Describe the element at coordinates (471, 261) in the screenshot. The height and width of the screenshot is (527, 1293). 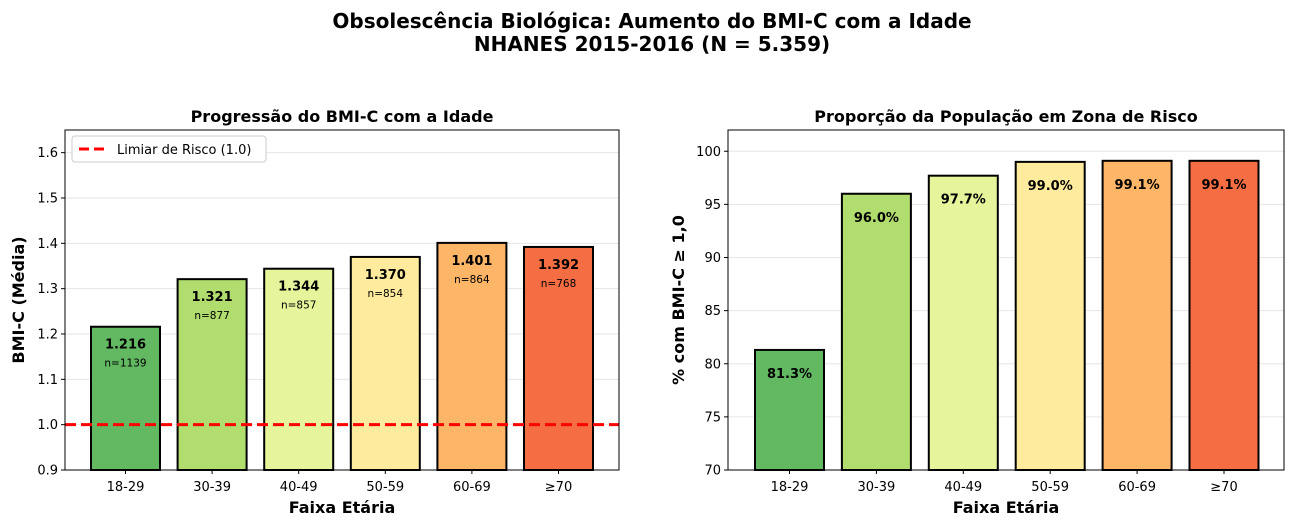
I see `bar-value-label: 1.401` at that location.